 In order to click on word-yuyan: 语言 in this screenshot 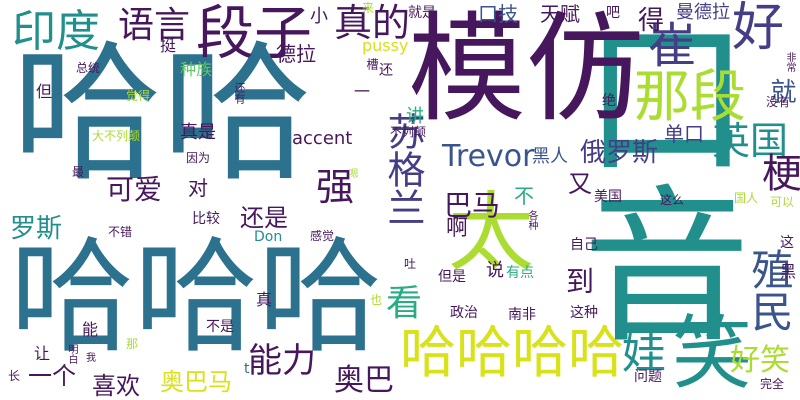, I will do `click(154, 25)`.